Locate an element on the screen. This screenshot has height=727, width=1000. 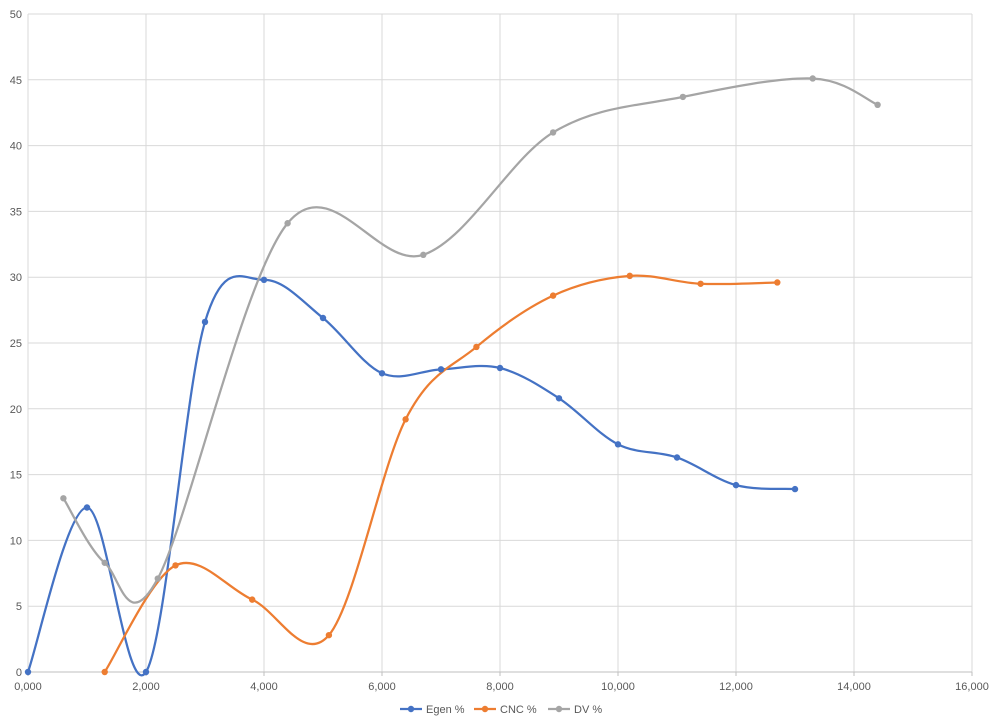
y-tick-label: 40 is located at coordinates (16, 147).